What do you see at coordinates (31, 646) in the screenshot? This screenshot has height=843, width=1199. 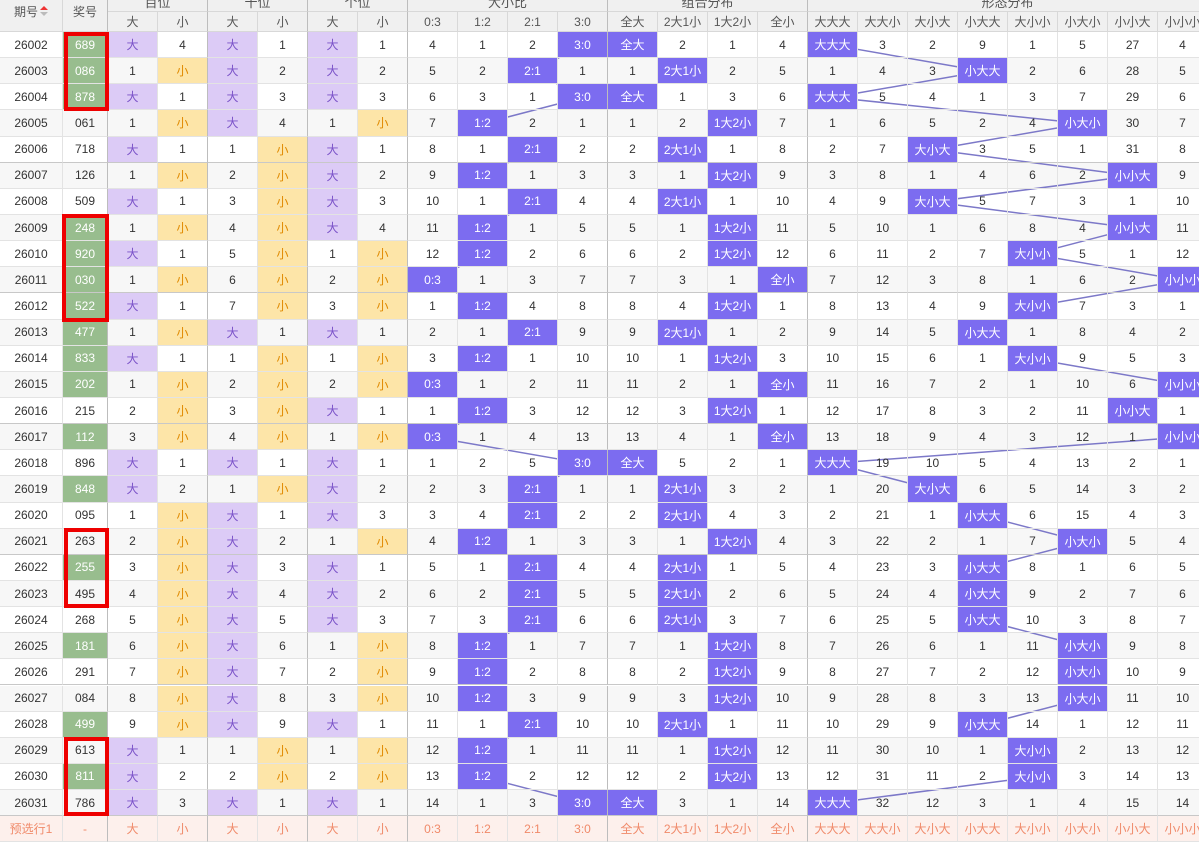 I see `issue: 26025` at bounding box center [31, 646].